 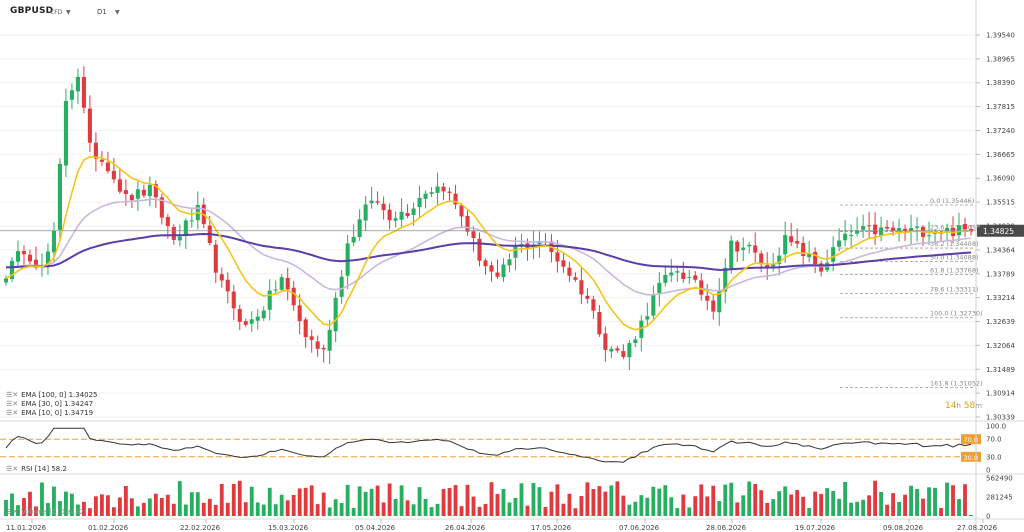 What do you see at coordinates (1000, 346) in the screenshot?
I see `price-tick-label: 1.32064` at bounding box center [1000, 346].